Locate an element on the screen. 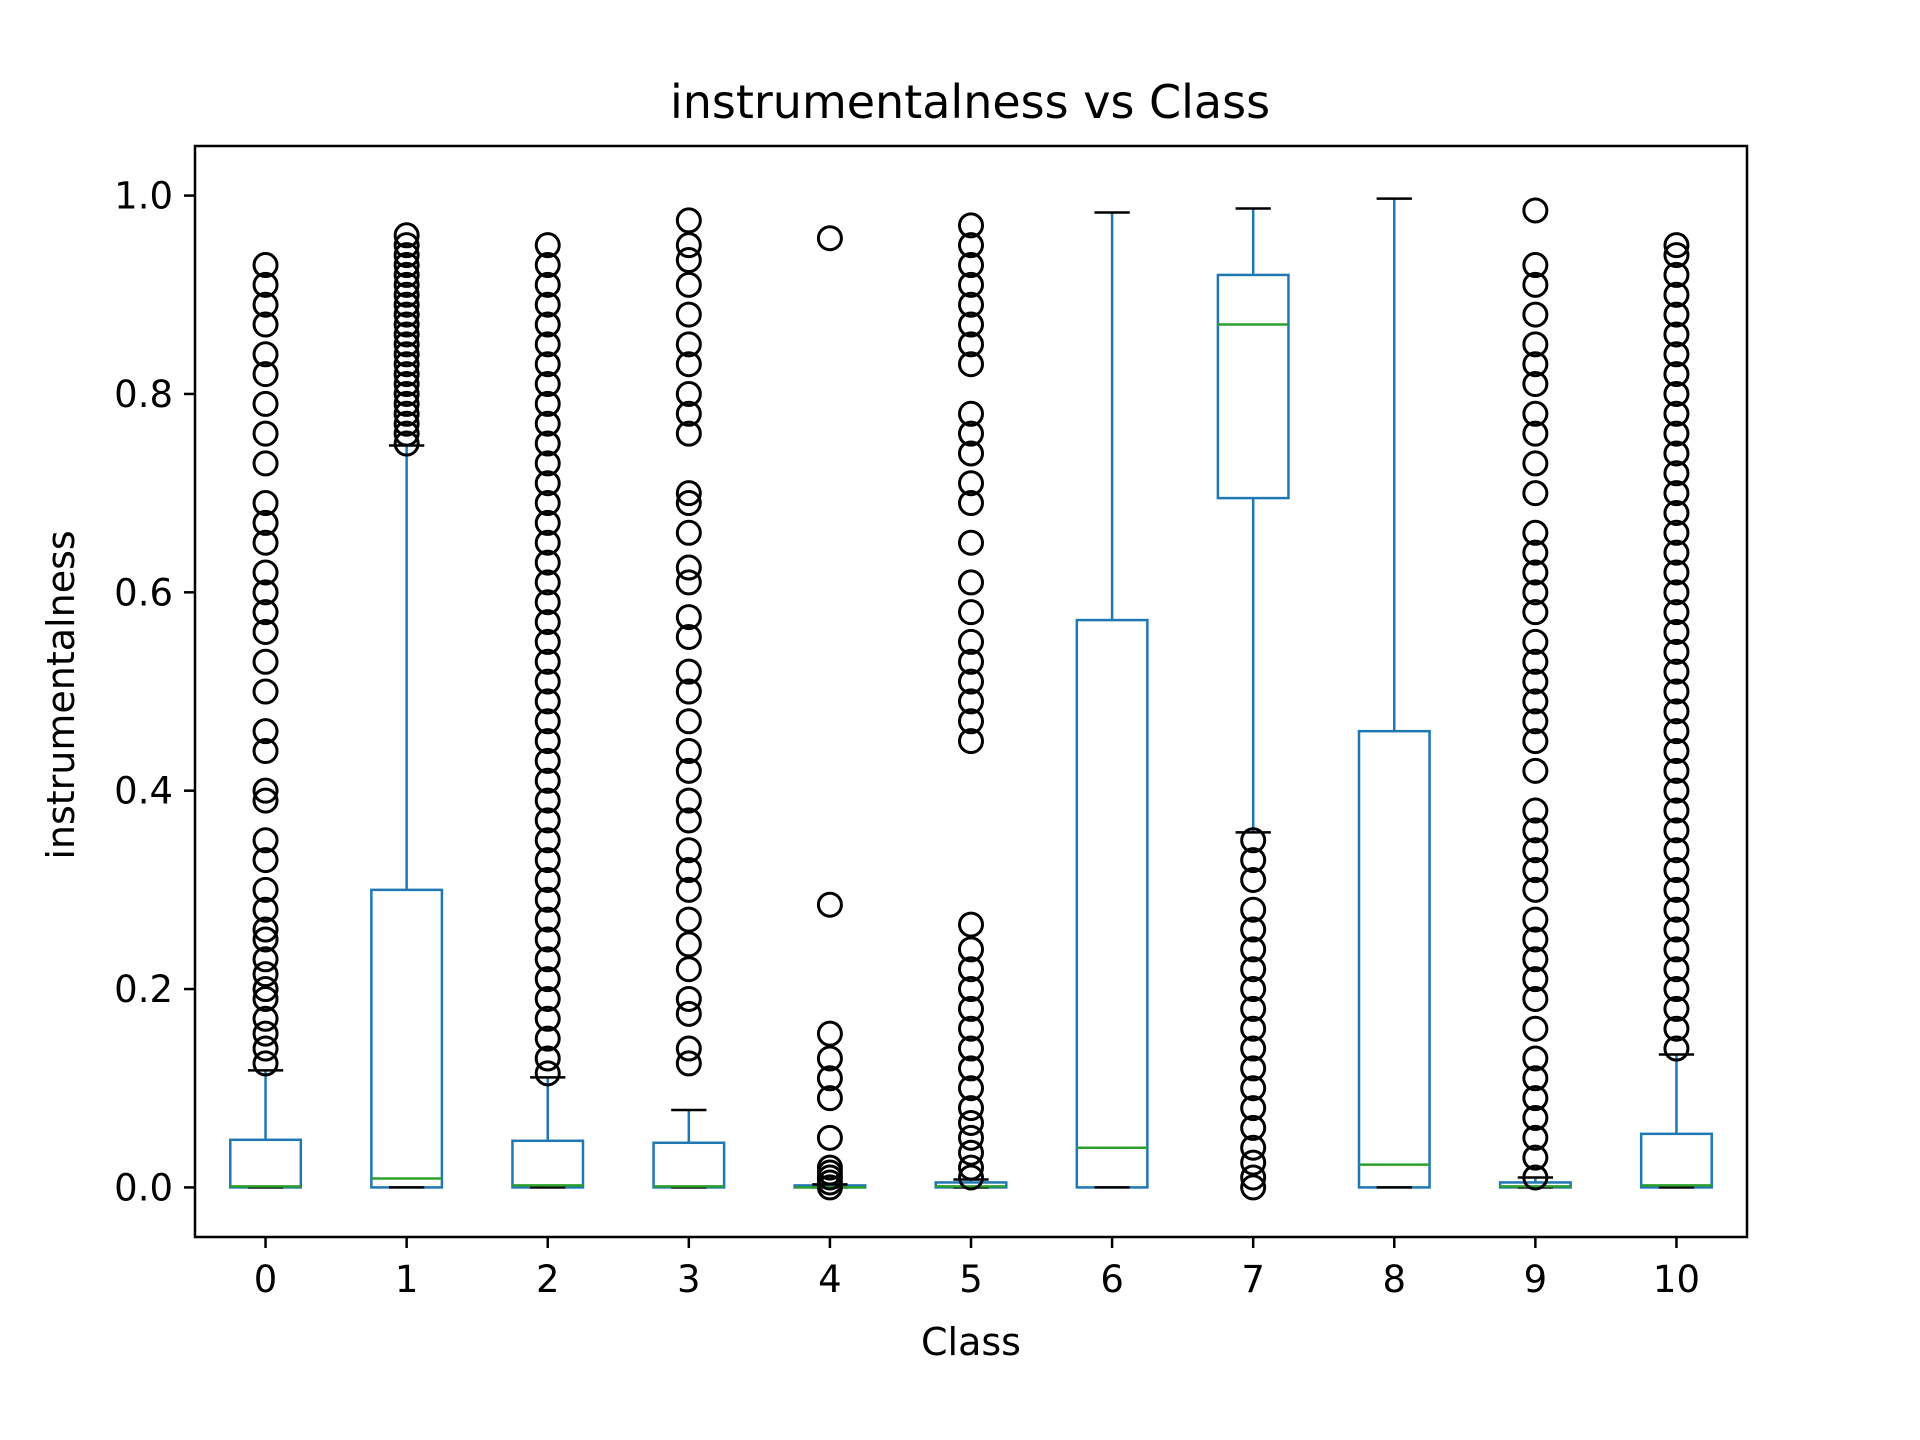 The image size is (1920, 1440). x-tick-label: 1 is located at coordinates (407, 1279).